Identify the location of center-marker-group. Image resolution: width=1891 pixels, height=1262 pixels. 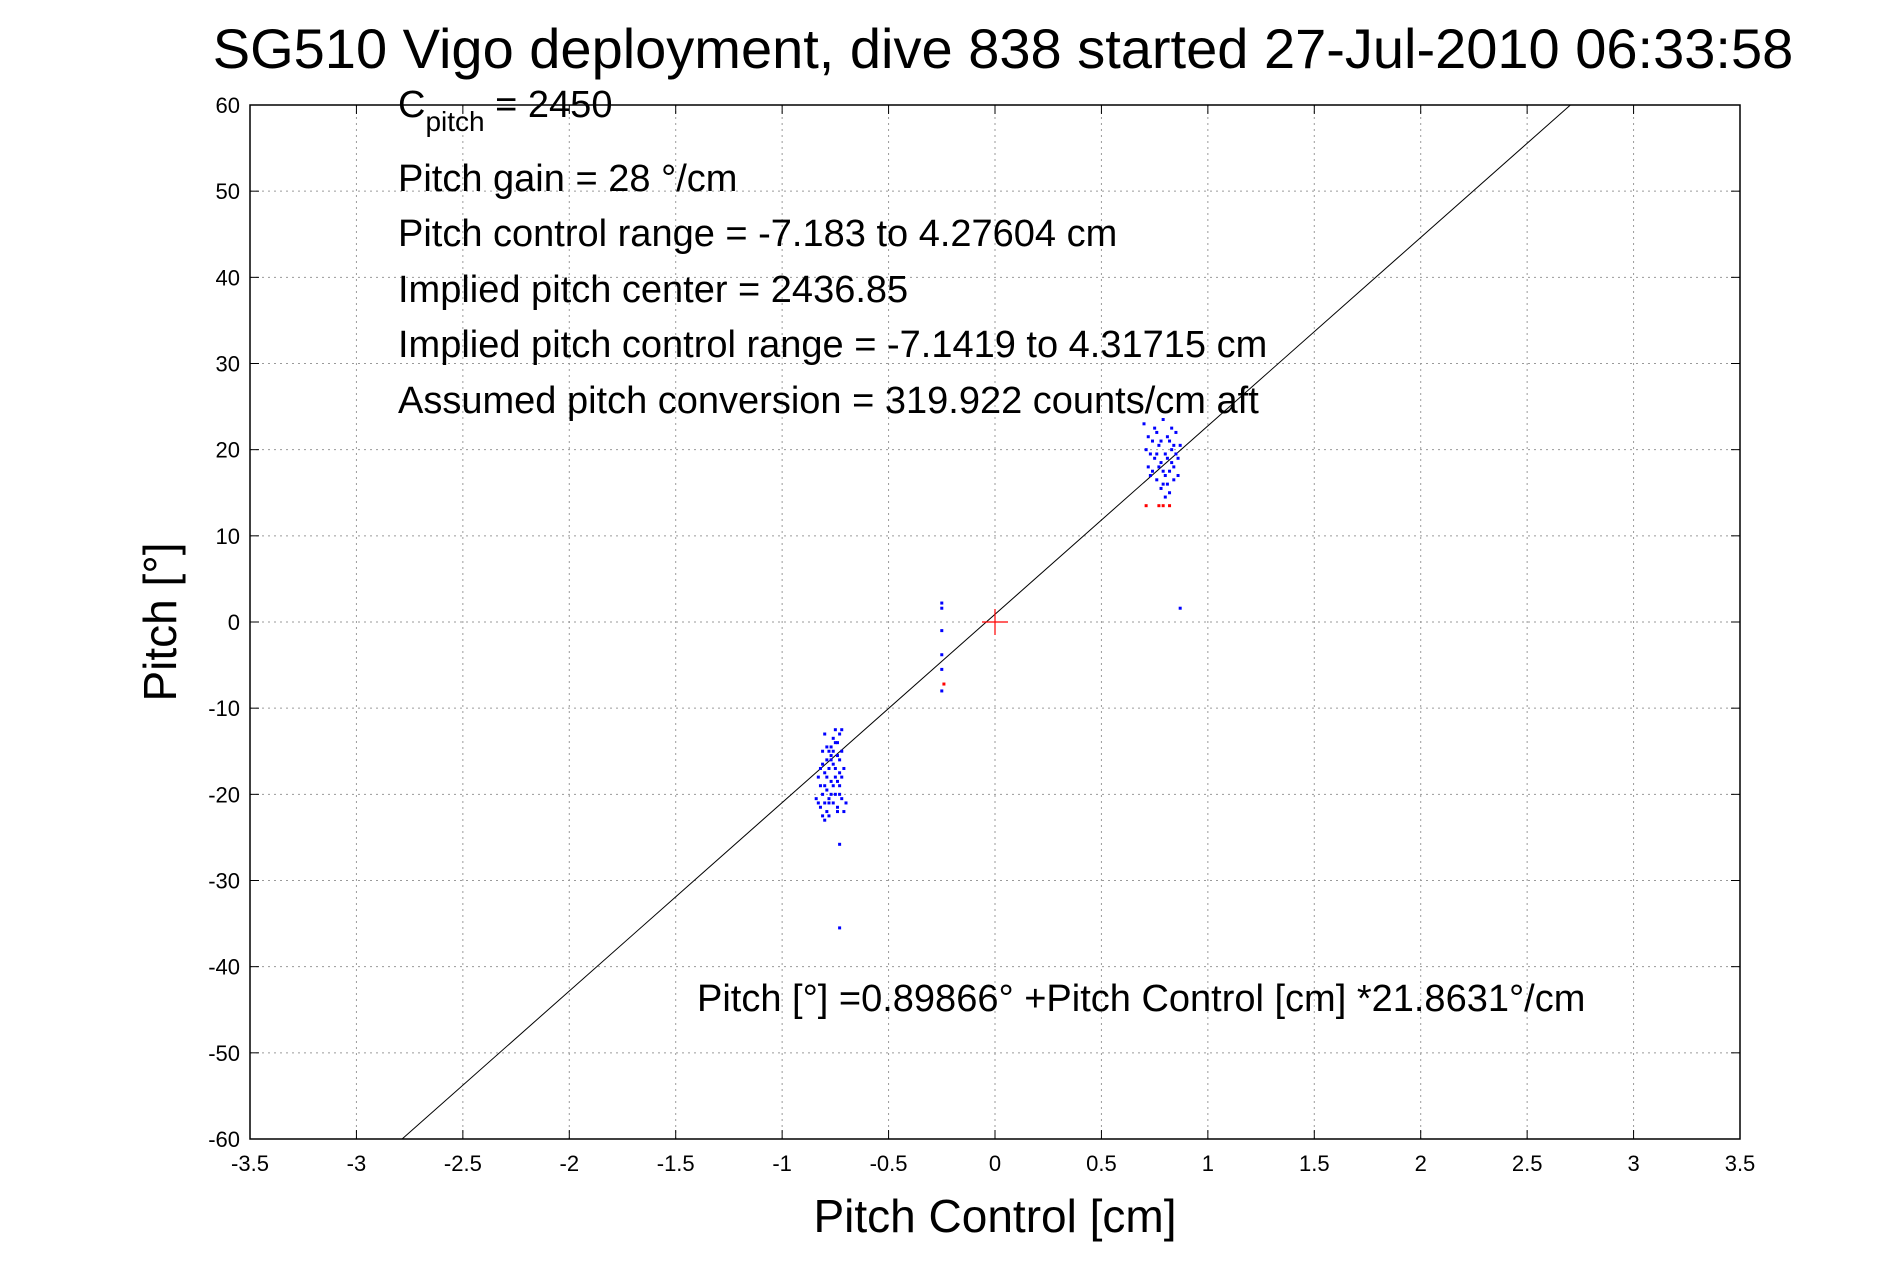
(995, 622).